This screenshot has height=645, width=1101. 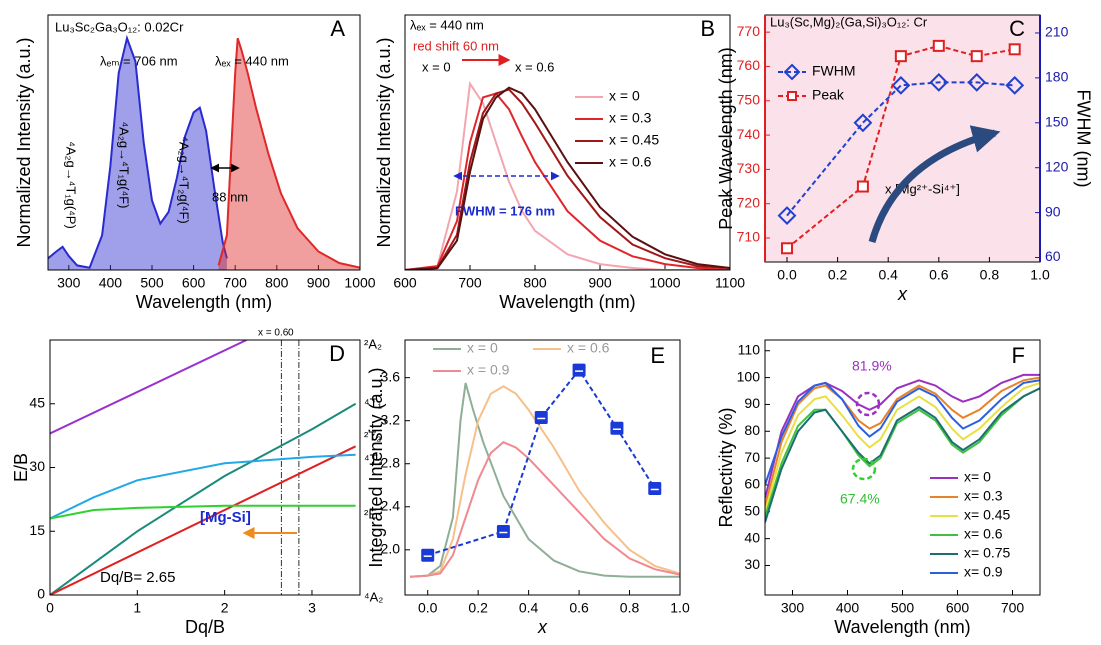 What do you see at coordinates (124, 165) in the screenshot?
I see `annotation: ⁴A₂g→⁴T₁g(⁴F)` at bounding box center [124, 165].